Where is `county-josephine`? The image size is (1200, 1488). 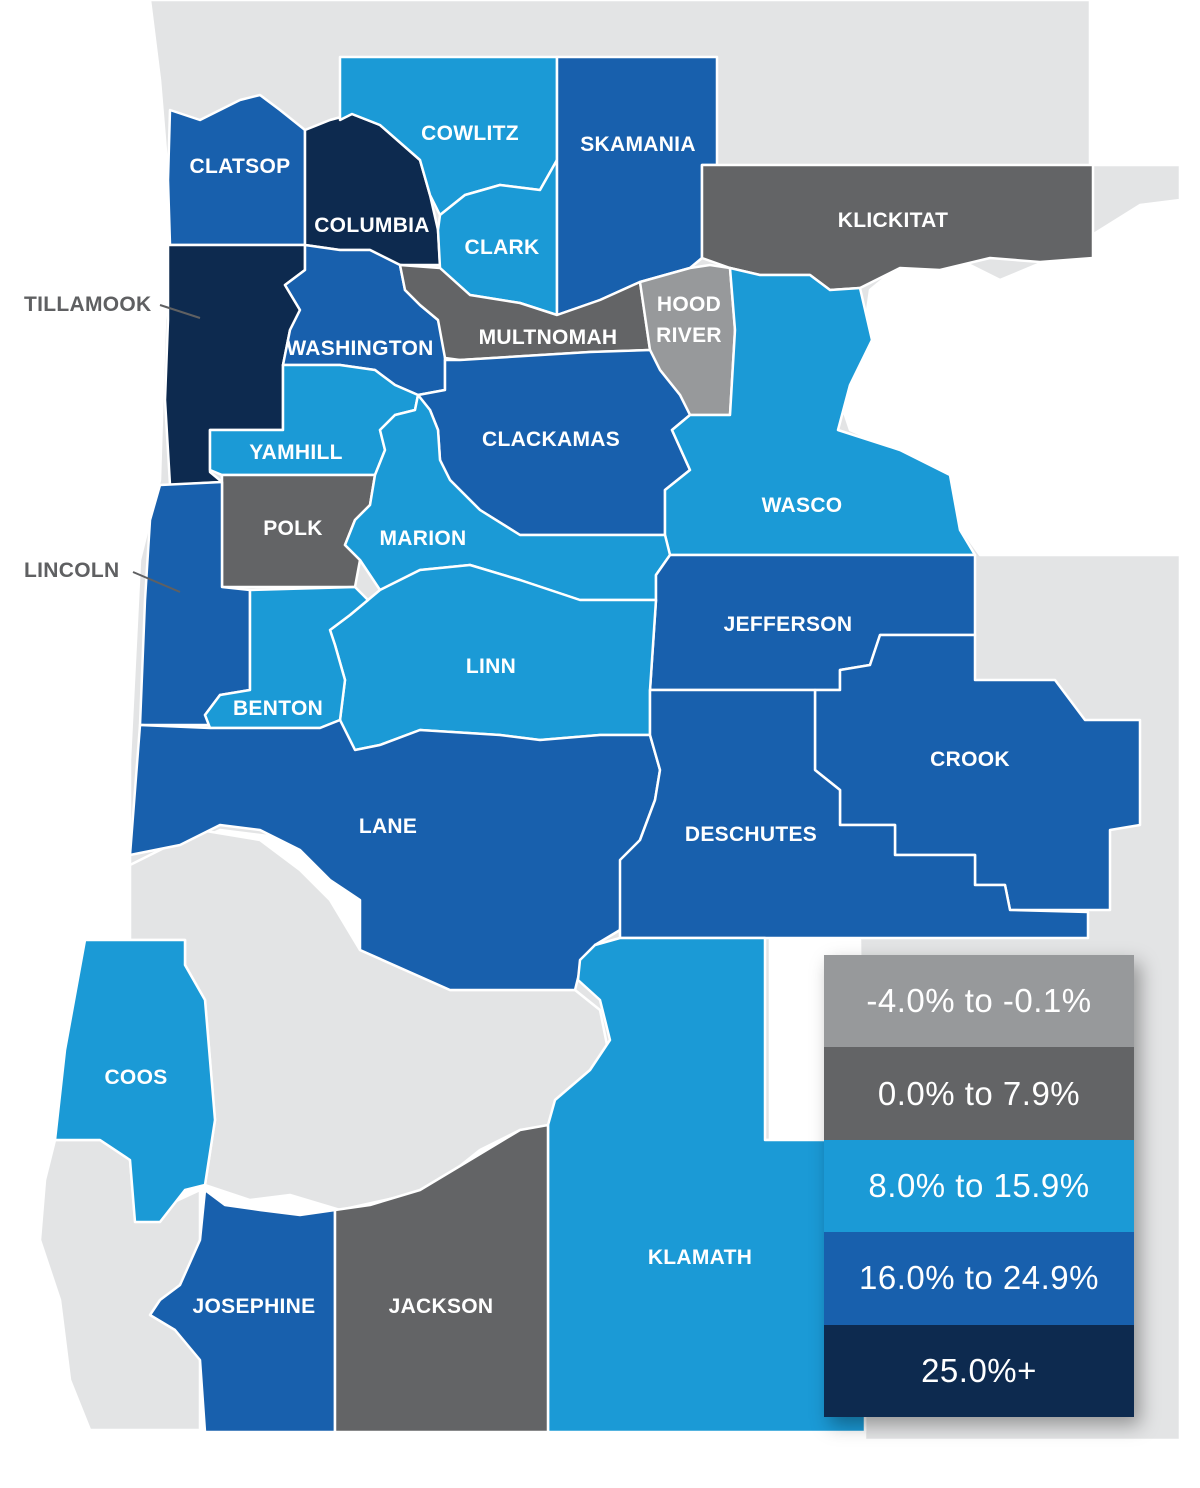 county-josephine is located at coordinates (242, 1311).